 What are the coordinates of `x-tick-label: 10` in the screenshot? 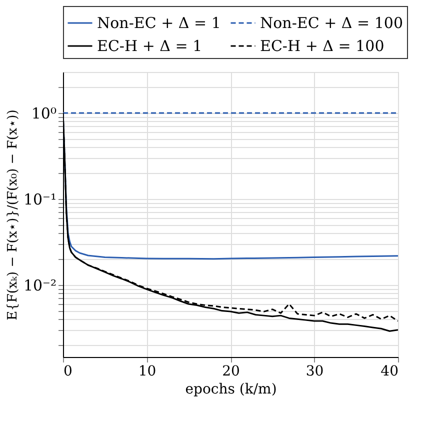 It's located at (147, 372).